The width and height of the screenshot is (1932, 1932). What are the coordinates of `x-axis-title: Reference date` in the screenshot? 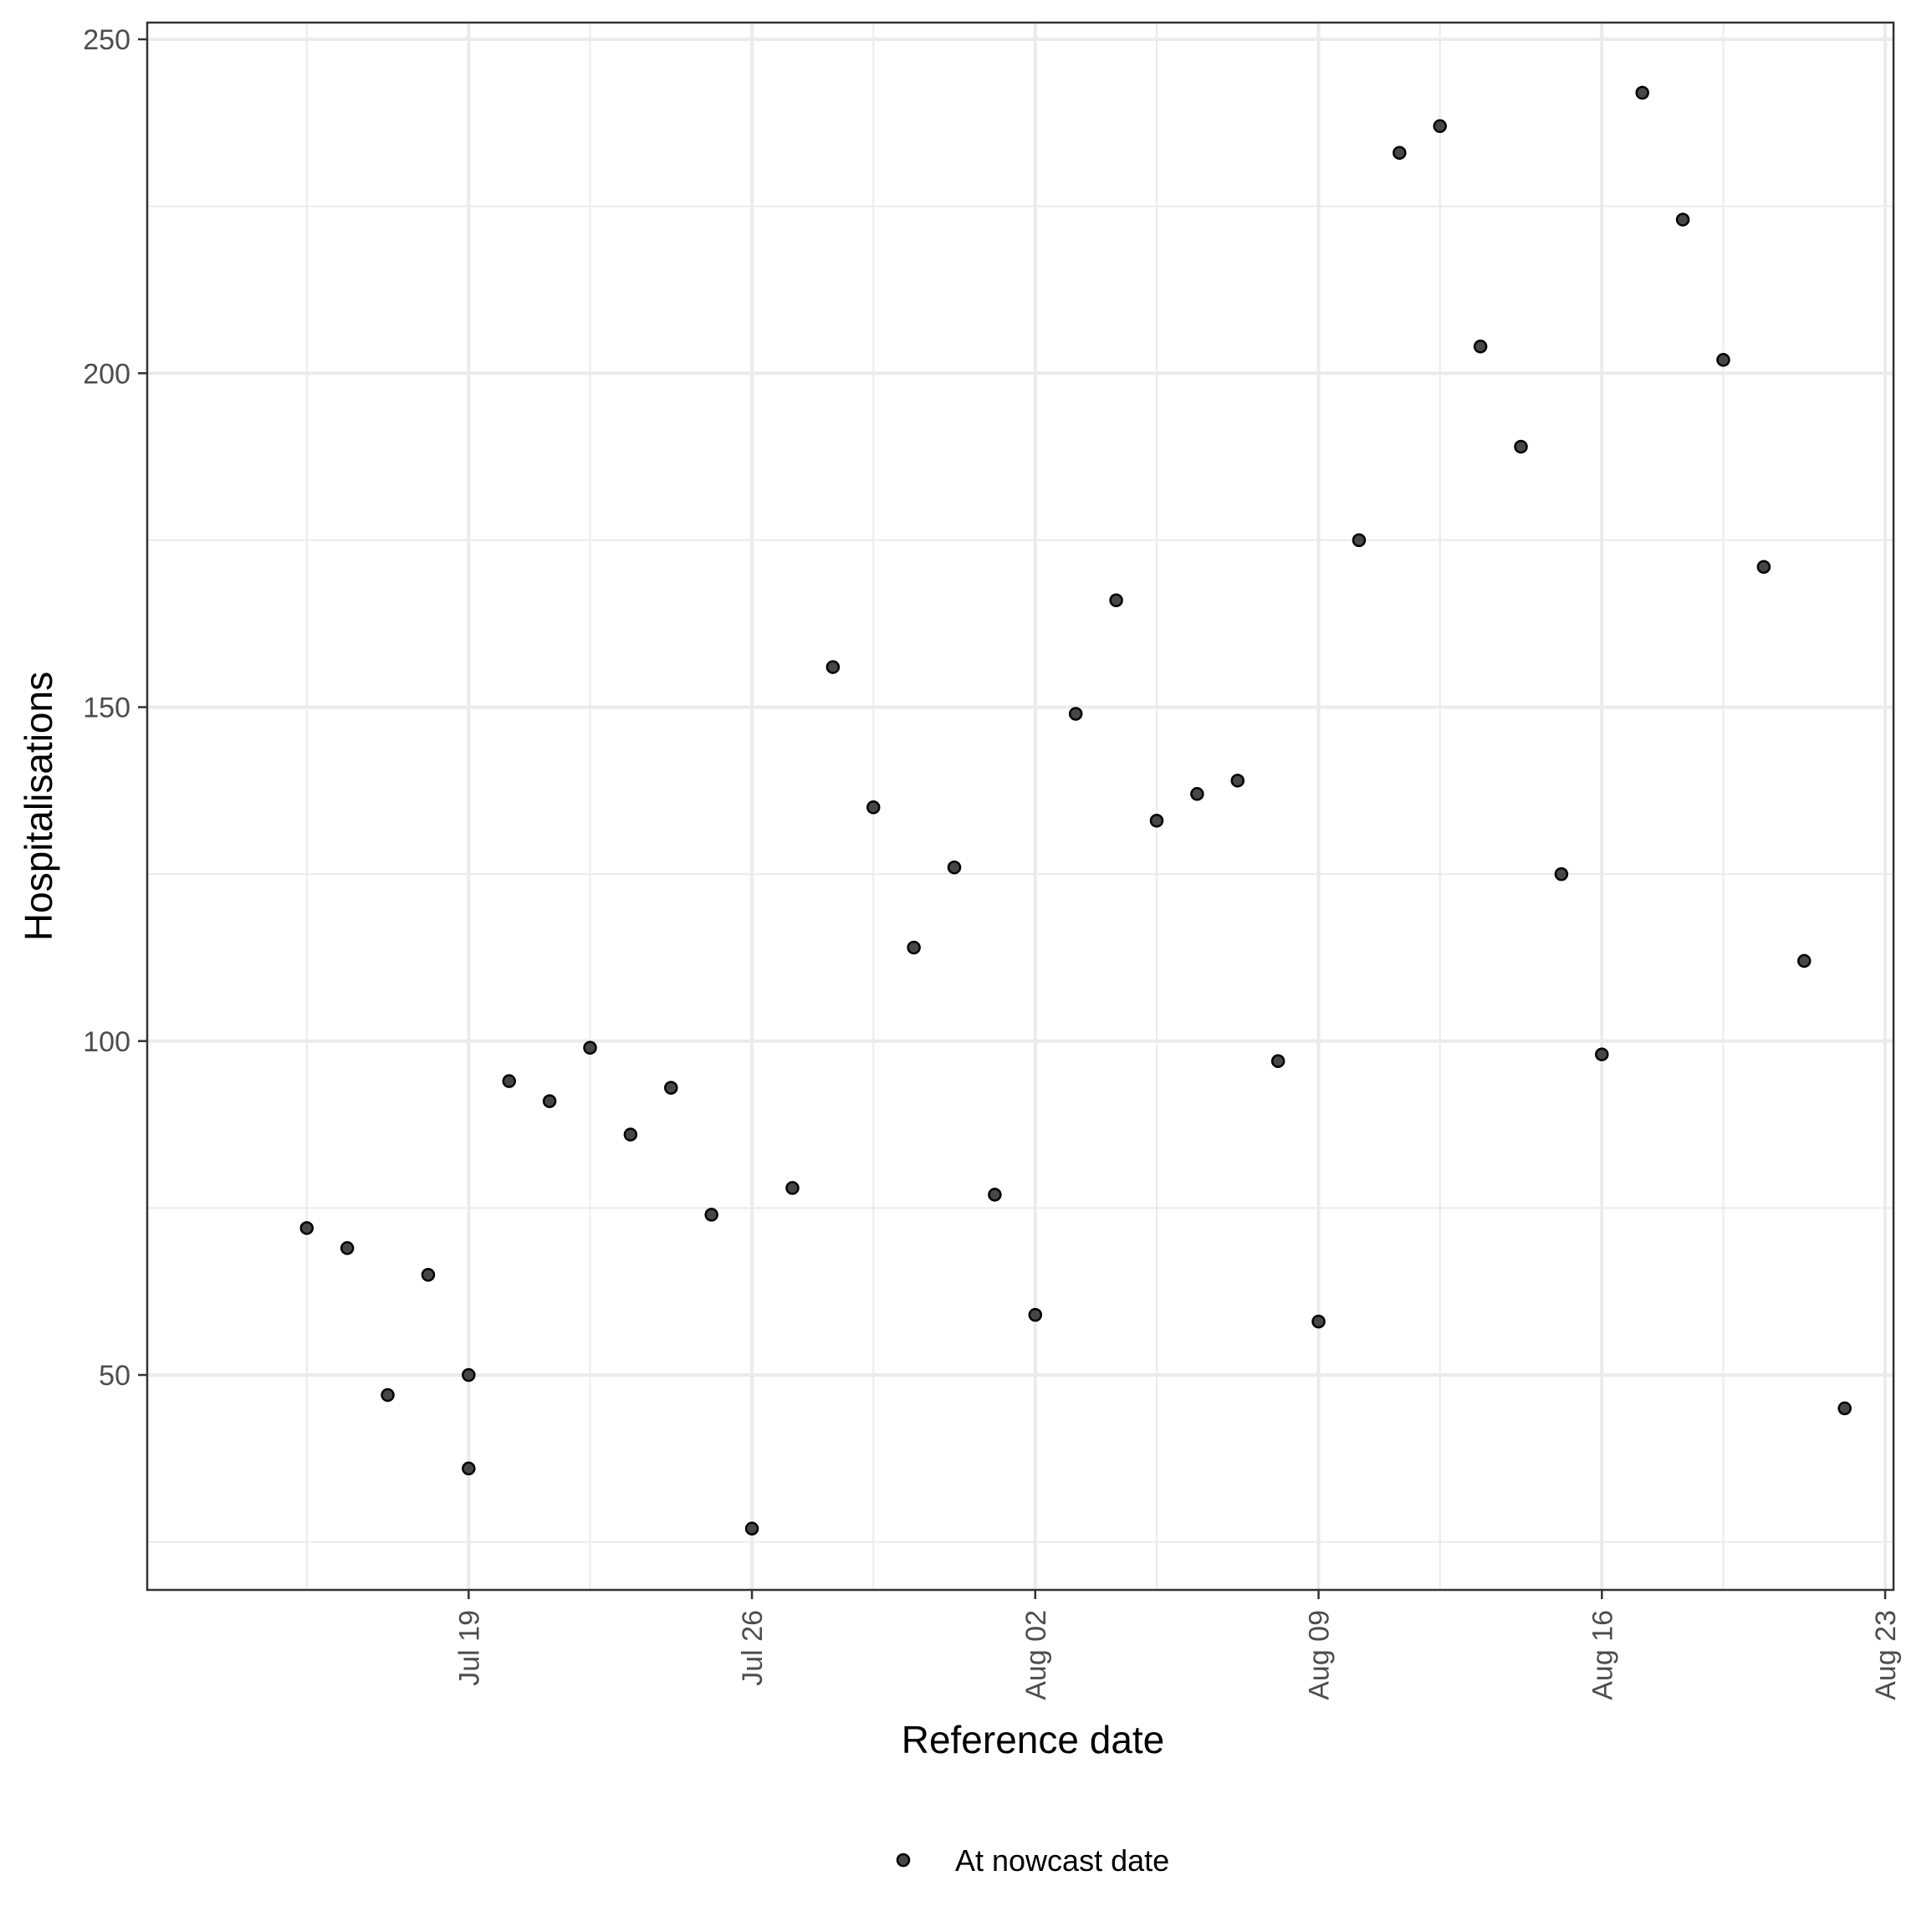 It's located at (1033, 1739).